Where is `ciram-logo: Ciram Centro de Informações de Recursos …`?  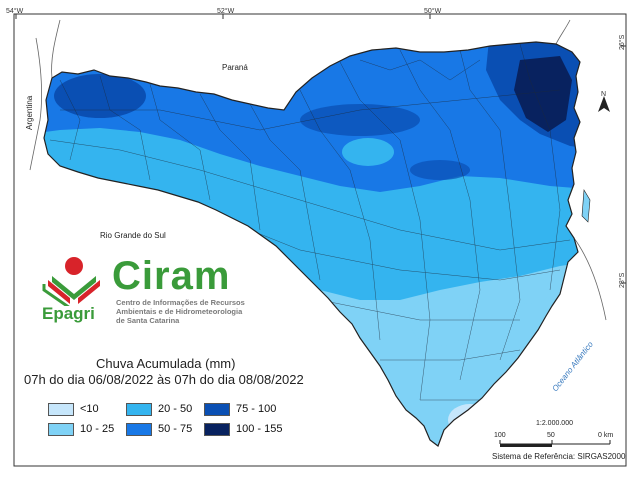
ciram-logo: Ciram Centro de Informações de Recursos … is located at coordinates (153, 292).